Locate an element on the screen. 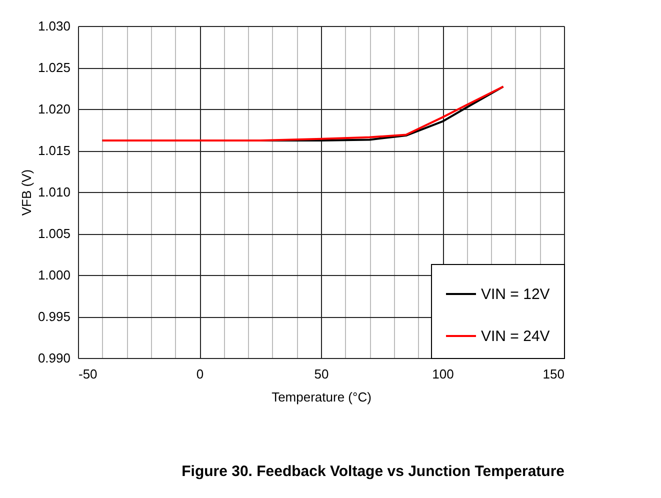 The image size is (661, 498). y-tick-label: 1.010 is located at coordinates (54, 192).